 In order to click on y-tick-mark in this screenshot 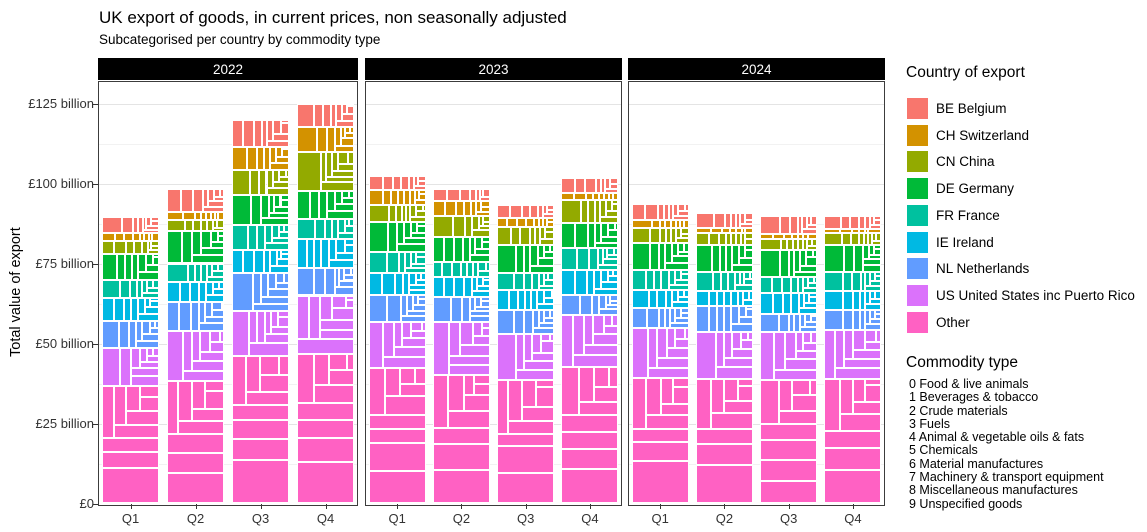, I will do `click(95, 264)`.